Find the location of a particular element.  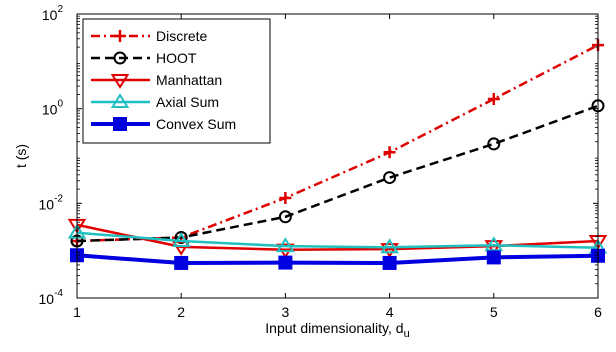

legend-marker-axial-sum is located at coordinates (120, 100).